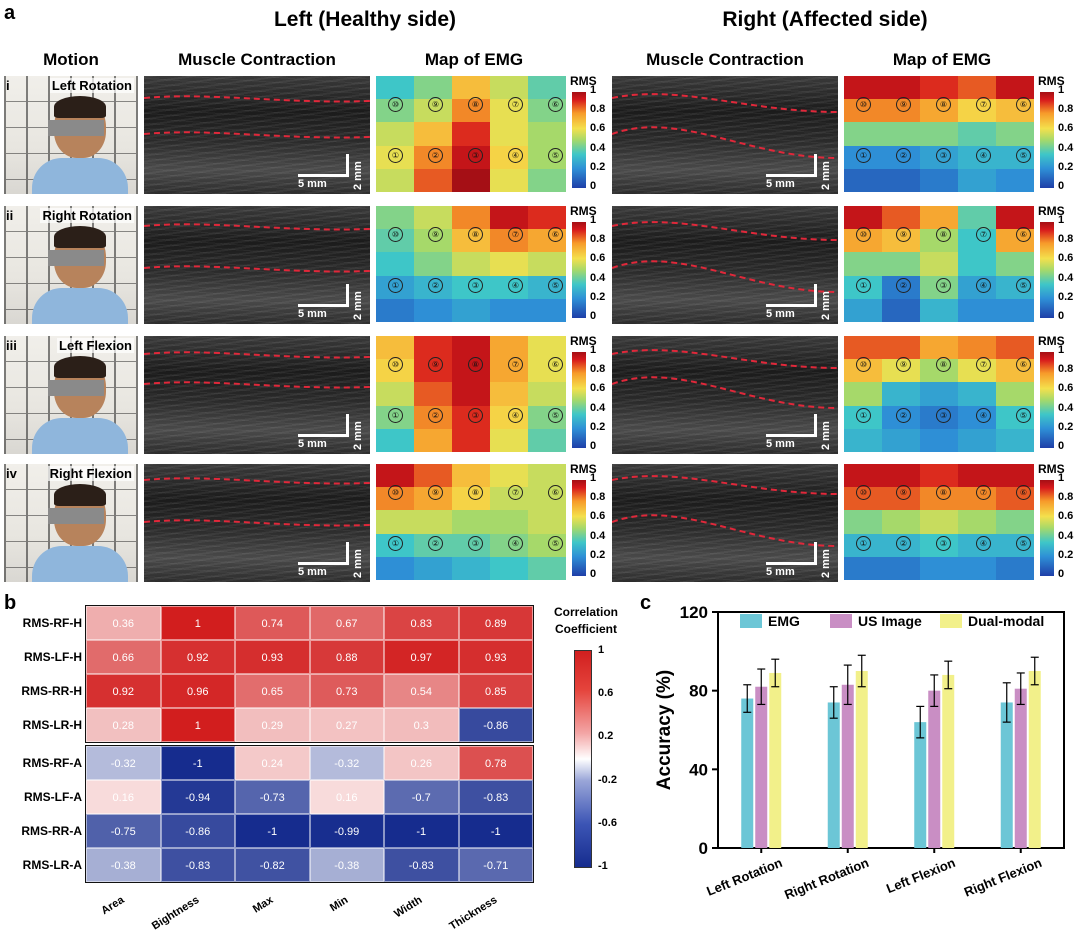 This screenshot has width=1080, height=938. Describe the element at coordinates (515, 492) in the screenshot. I see `electrode-marker: ⑦` at that location.